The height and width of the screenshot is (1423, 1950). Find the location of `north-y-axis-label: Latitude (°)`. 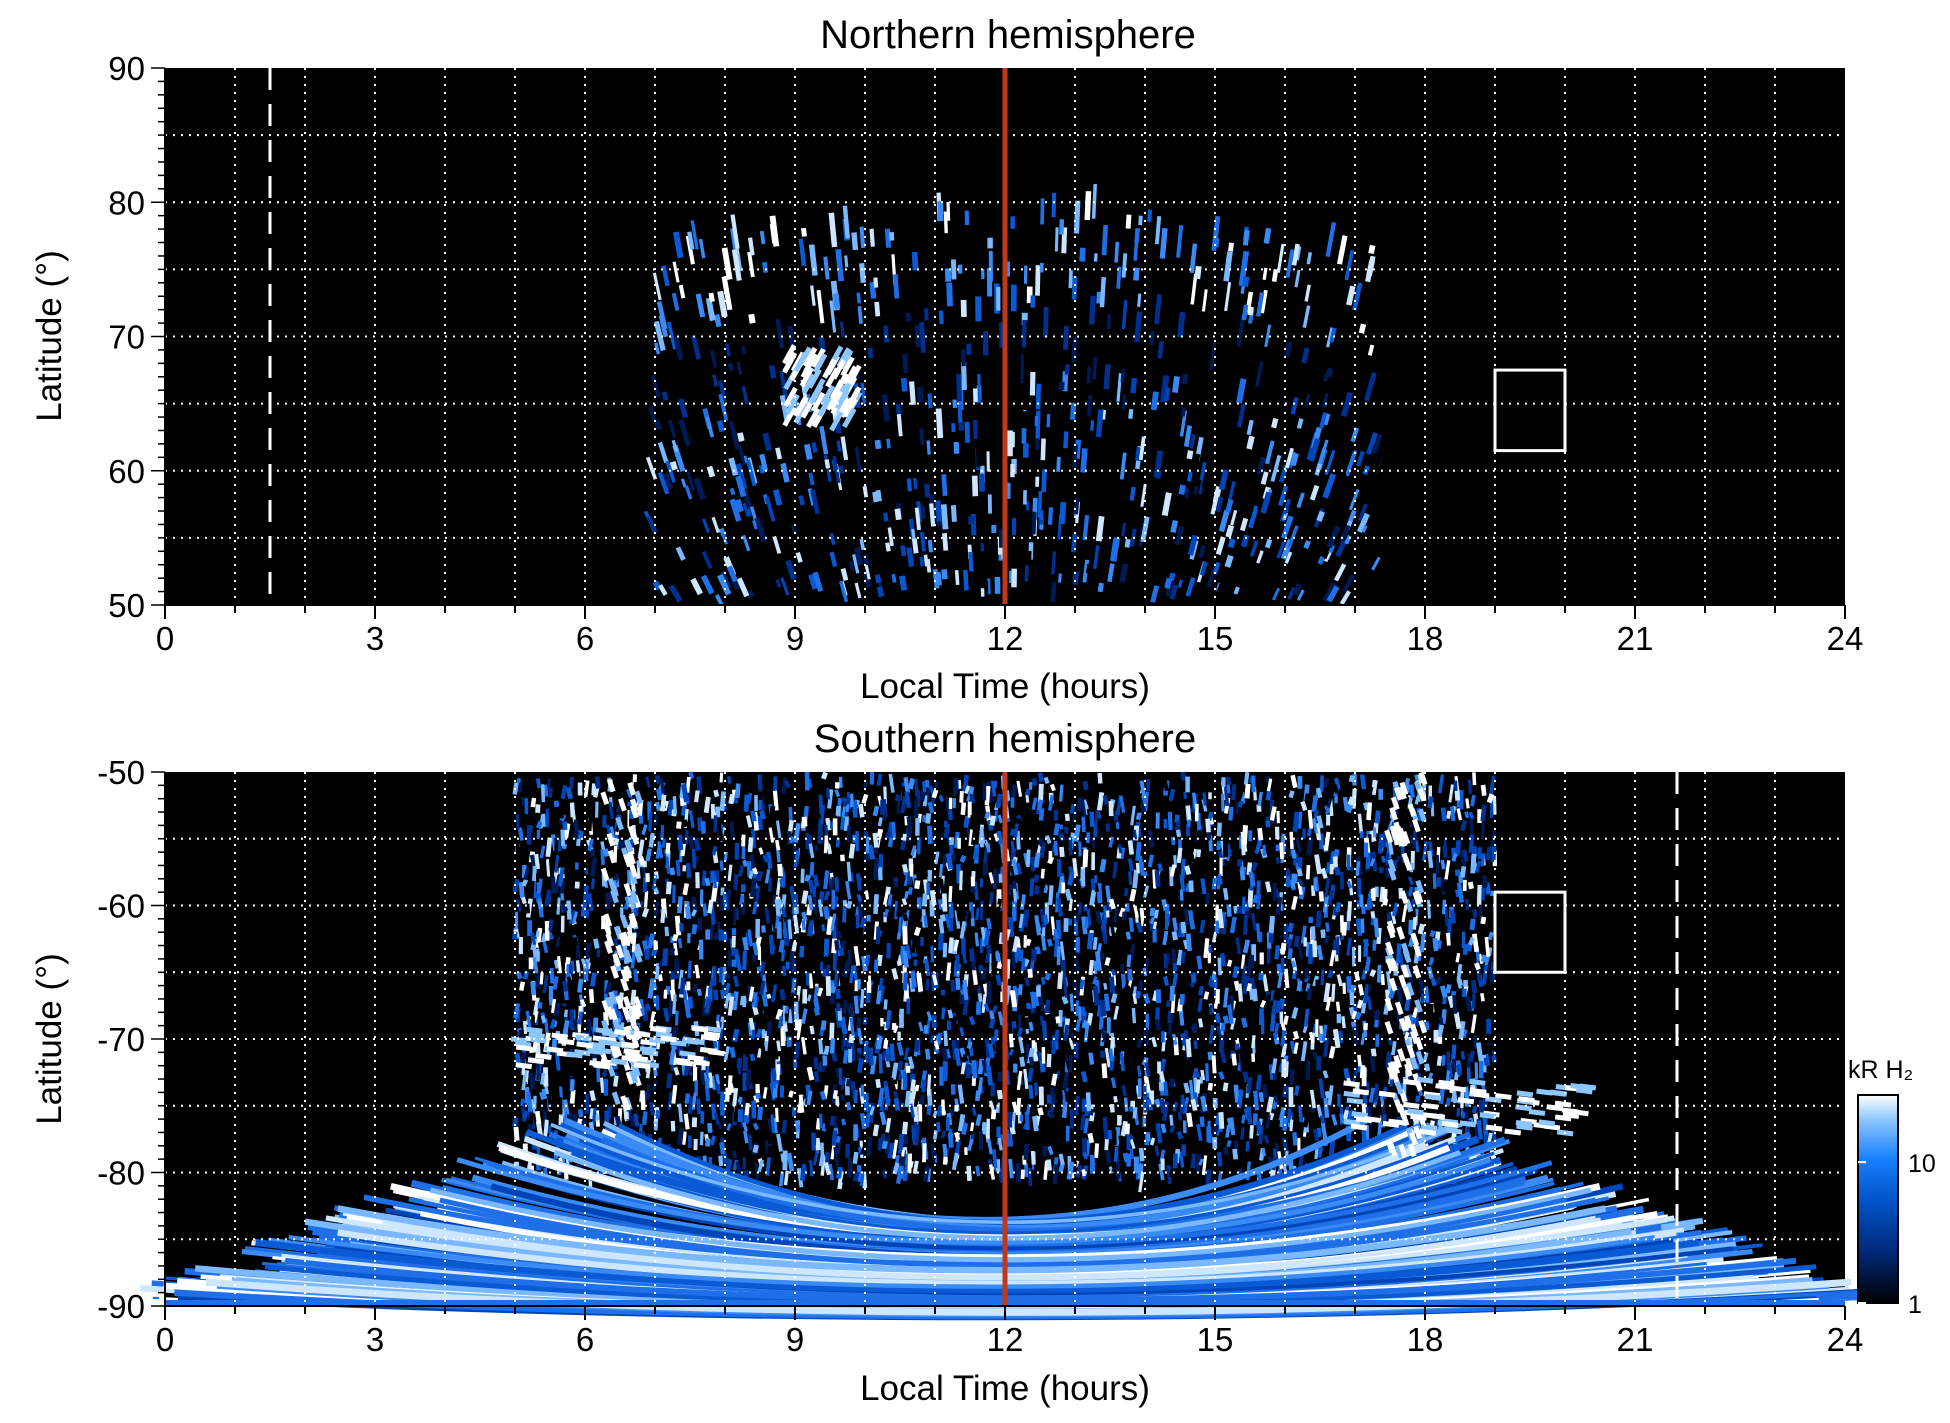

north-y-axis-label: Latitude (°) is located at coordinates (49, 336).